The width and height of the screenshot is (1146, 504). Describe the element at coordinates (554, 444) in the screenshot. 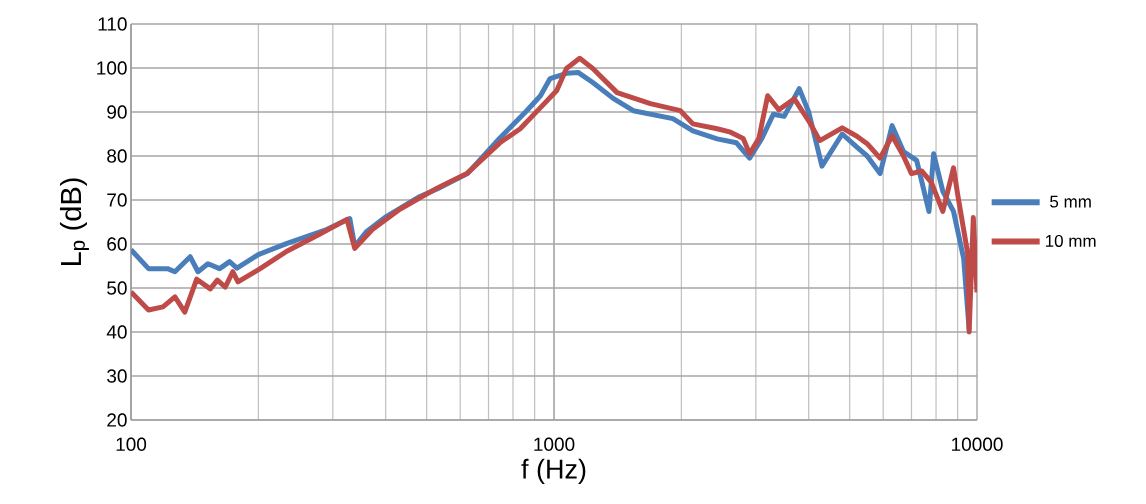

I see `x-tick-label: 1000` at that location.